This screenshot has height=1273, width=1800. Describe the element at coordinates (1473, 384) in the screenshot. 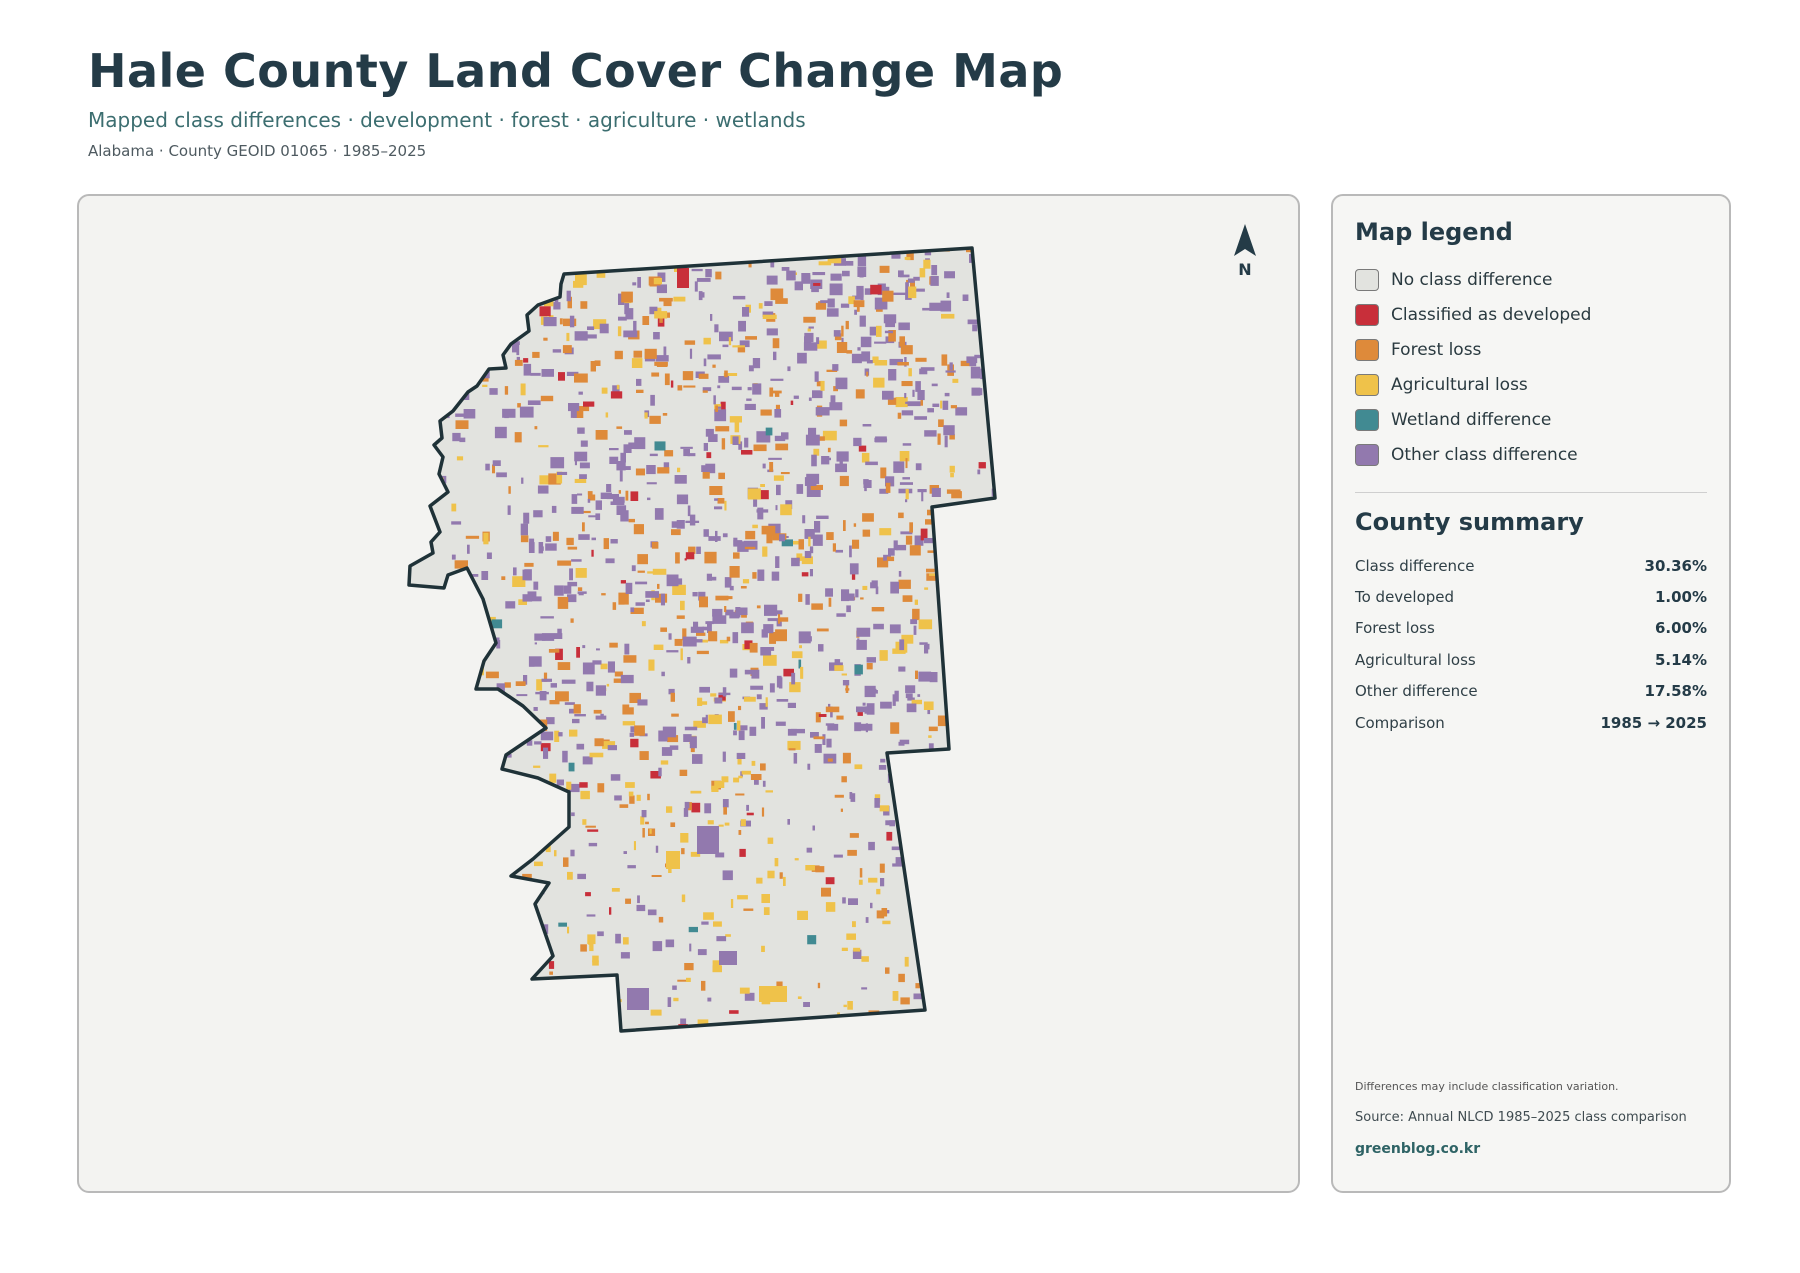

I see `legend-item-agricultural-loss: Agricultural loss` at that location.